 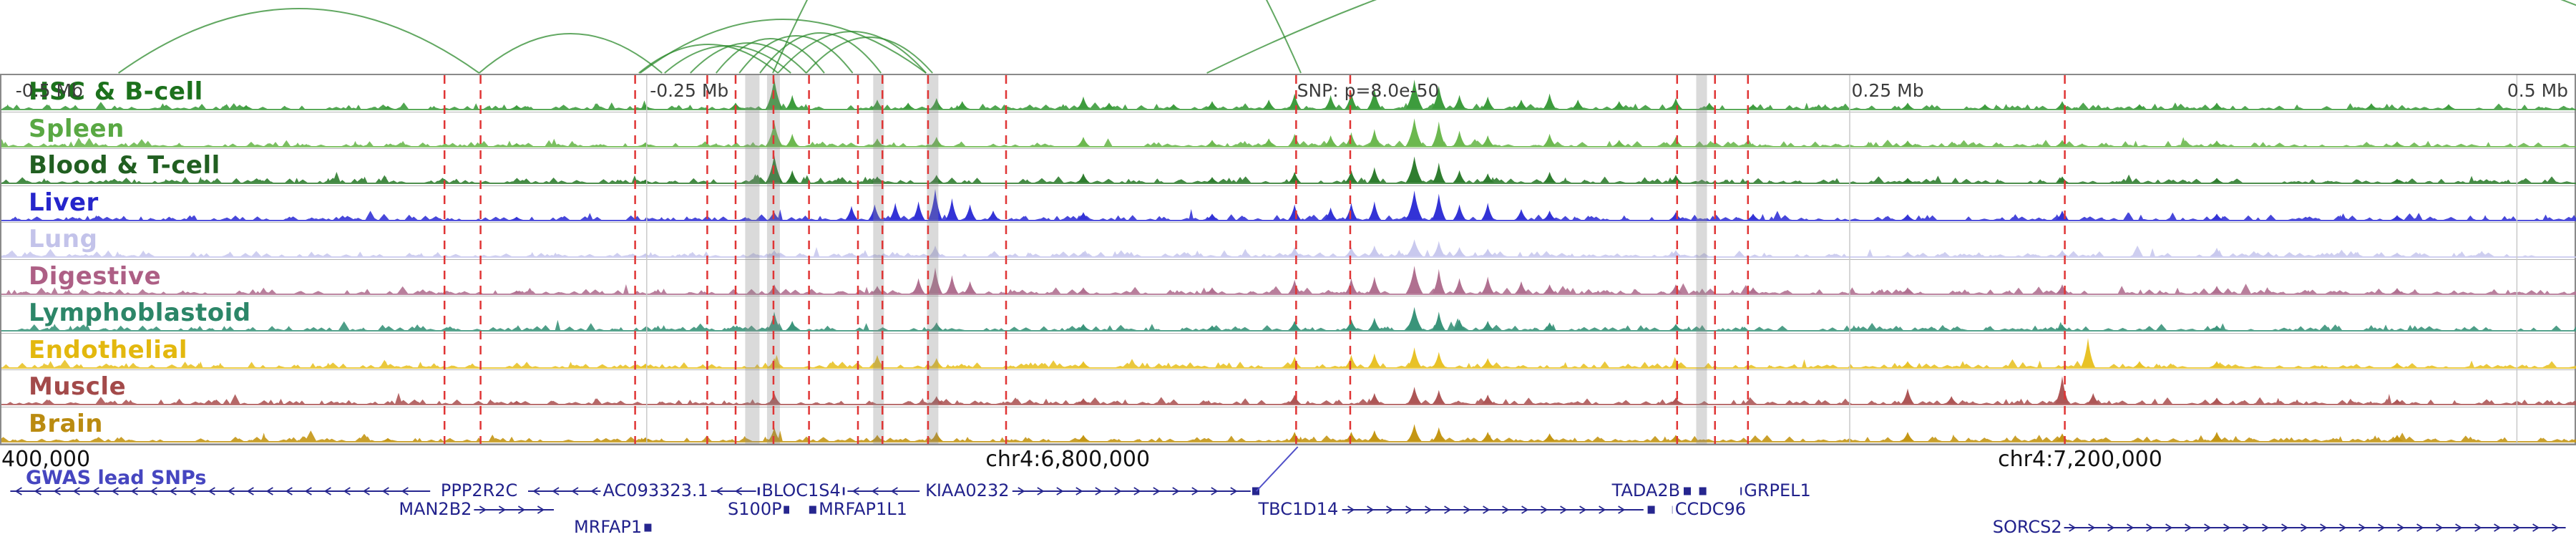 I want to click on track-row-blood-t-cell: Blood & T-cell, so click(x=1288, y=167).